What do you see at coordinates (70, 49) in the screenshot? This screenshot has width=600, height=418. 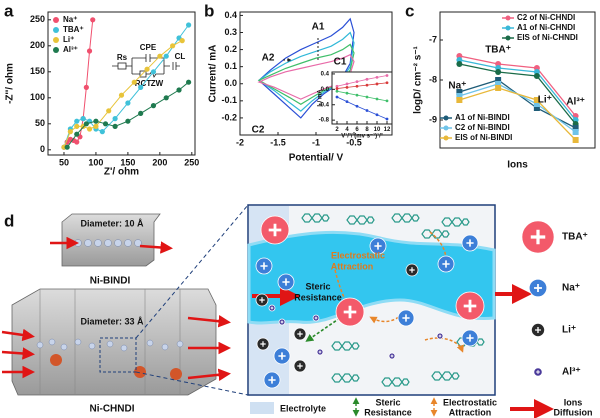 I see `legend-label: Al³⁺` at bounding box center [70, 49].